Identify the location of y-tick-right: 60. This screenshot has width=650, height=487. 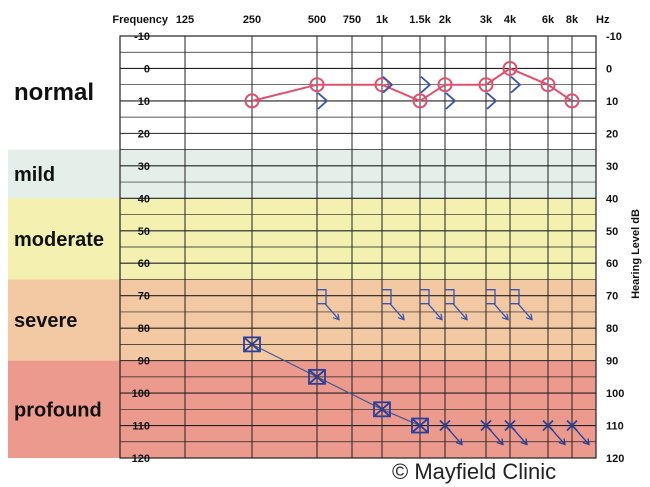
(612, 264).